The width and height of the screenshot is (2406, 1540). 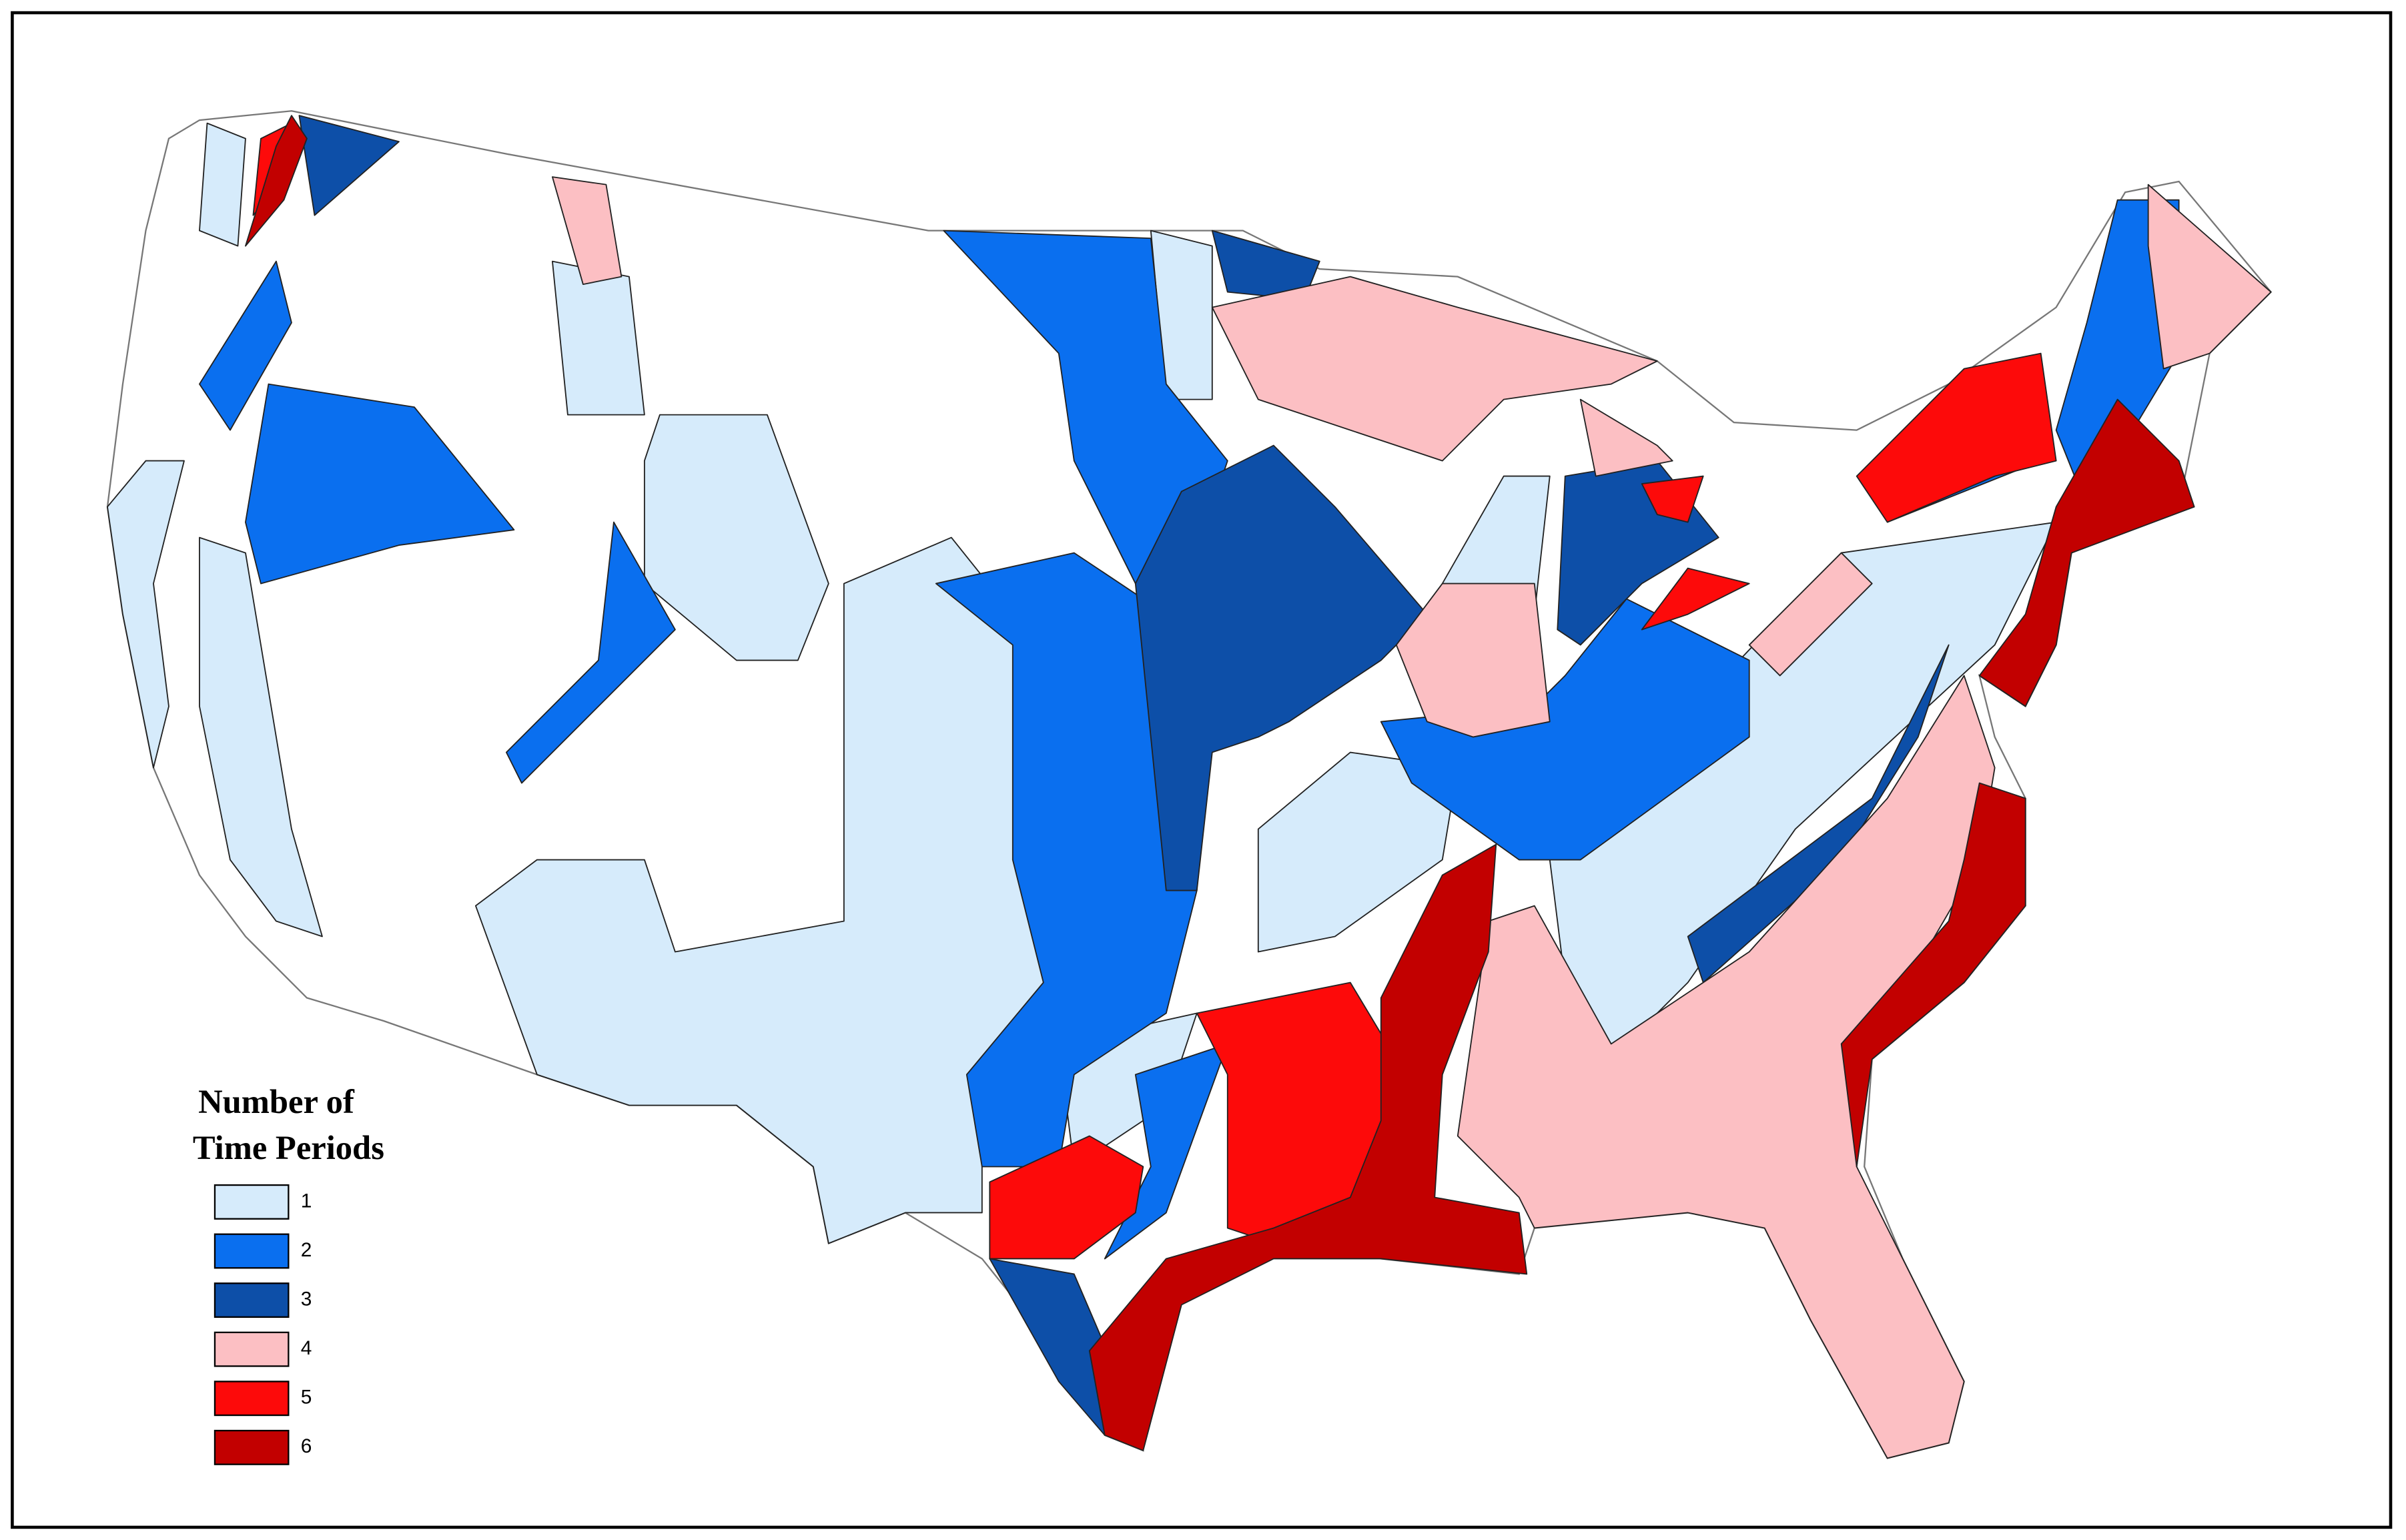 I want to click on legend-label: 1, so click(x=306, y=1201).